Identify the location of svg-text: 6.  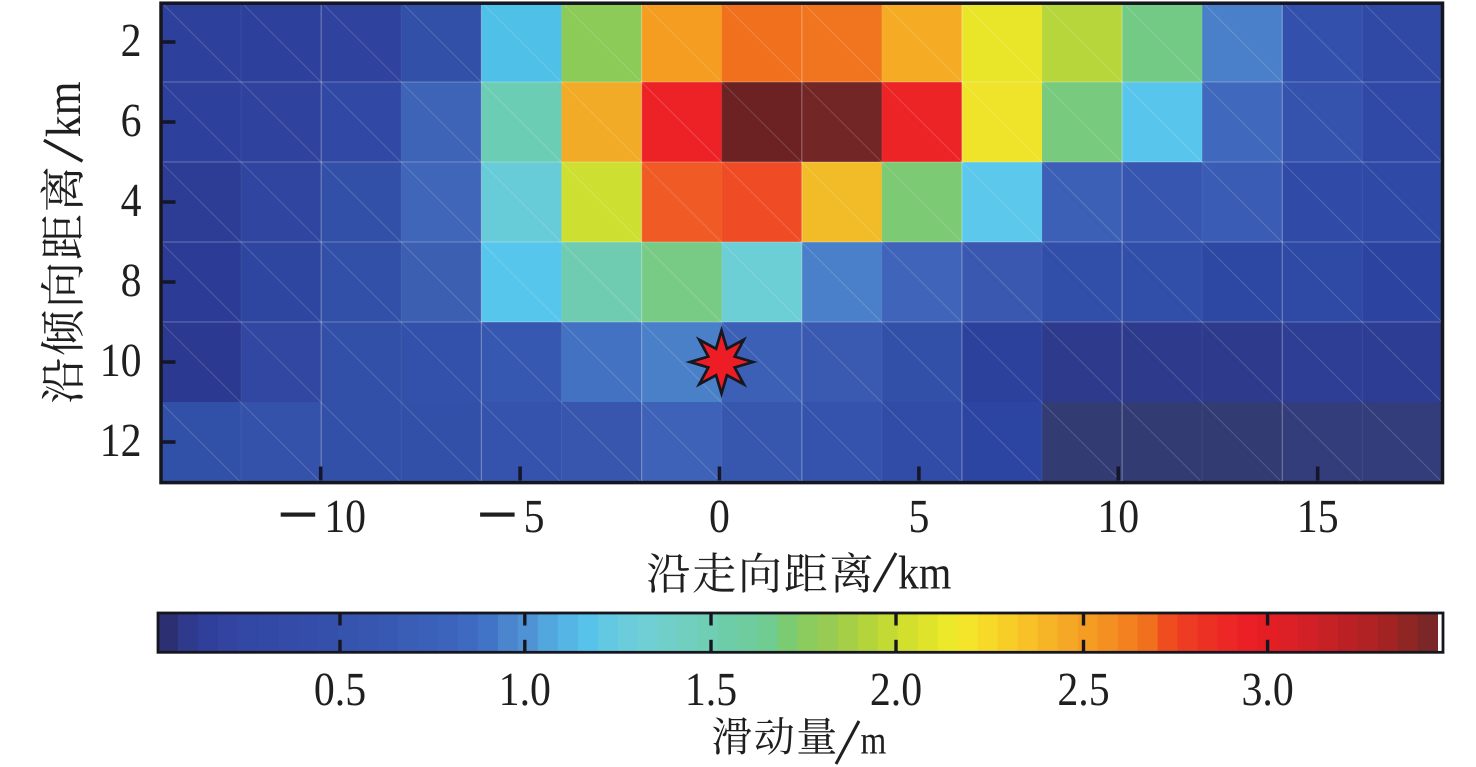
(131, 121).